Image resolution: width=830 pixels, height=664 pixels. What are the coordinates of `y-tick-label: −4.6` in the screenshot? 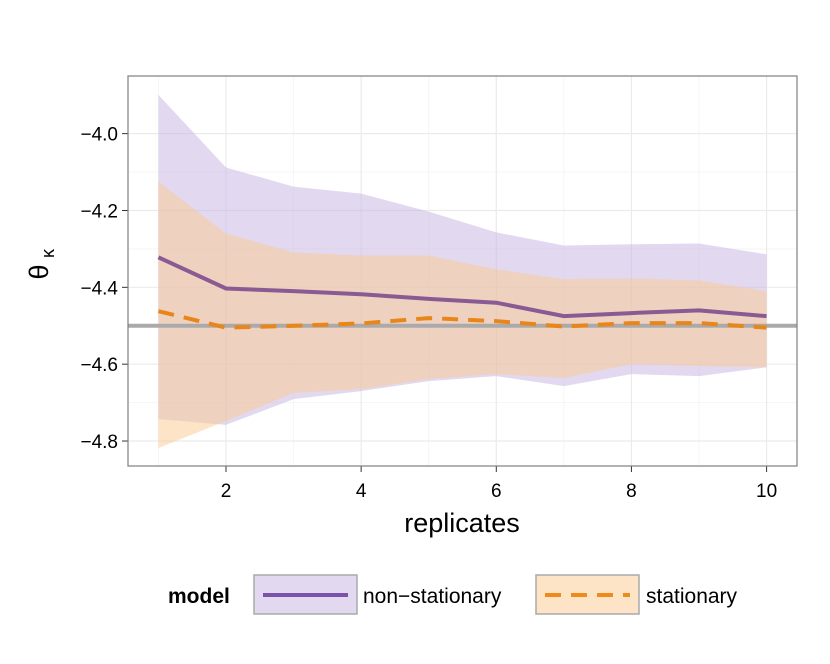 It's located at (99, 365).